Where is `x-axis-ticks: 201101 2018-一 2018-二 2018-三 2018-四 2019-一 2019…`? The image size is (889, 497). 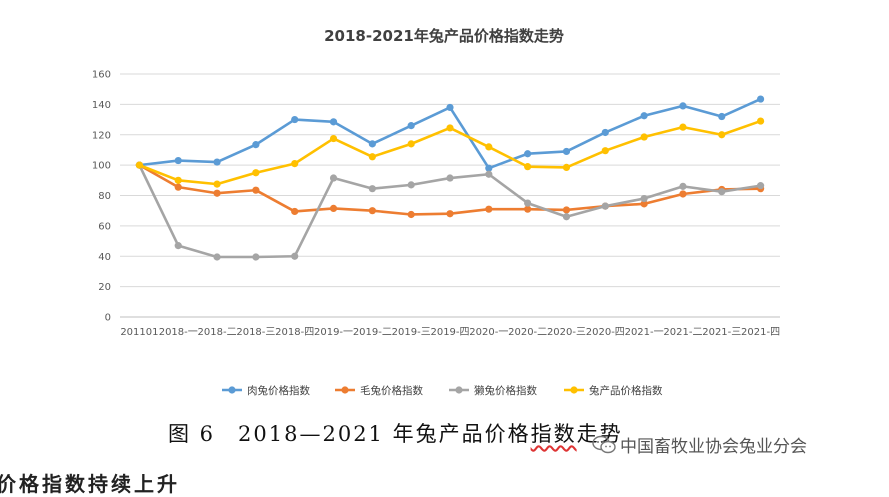 x-axis-ticks: 201101 2018-一 2018-二 2018-三 2018-四 2019-一 2019… is located at coordinates (450, 332).